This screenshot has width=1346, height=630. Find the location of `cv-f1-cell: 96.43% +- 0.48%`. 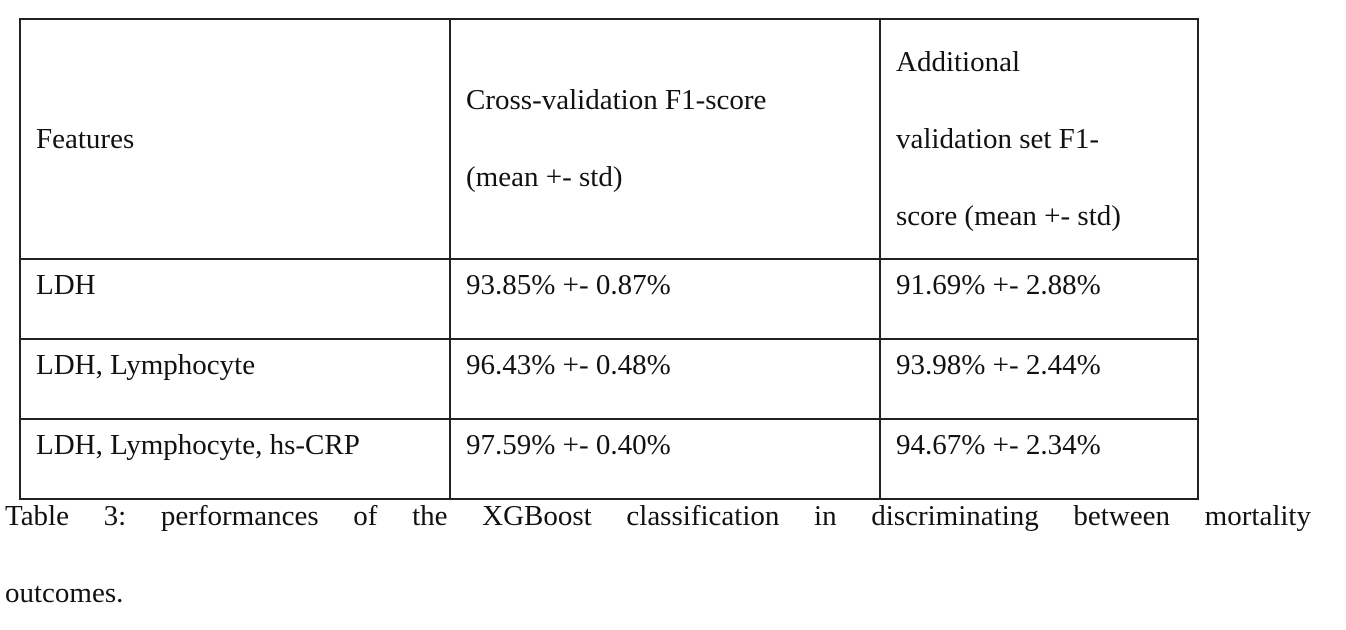

cv-f1-cell: 96.43% +- 0.48% is located at coordinates (665, 379).